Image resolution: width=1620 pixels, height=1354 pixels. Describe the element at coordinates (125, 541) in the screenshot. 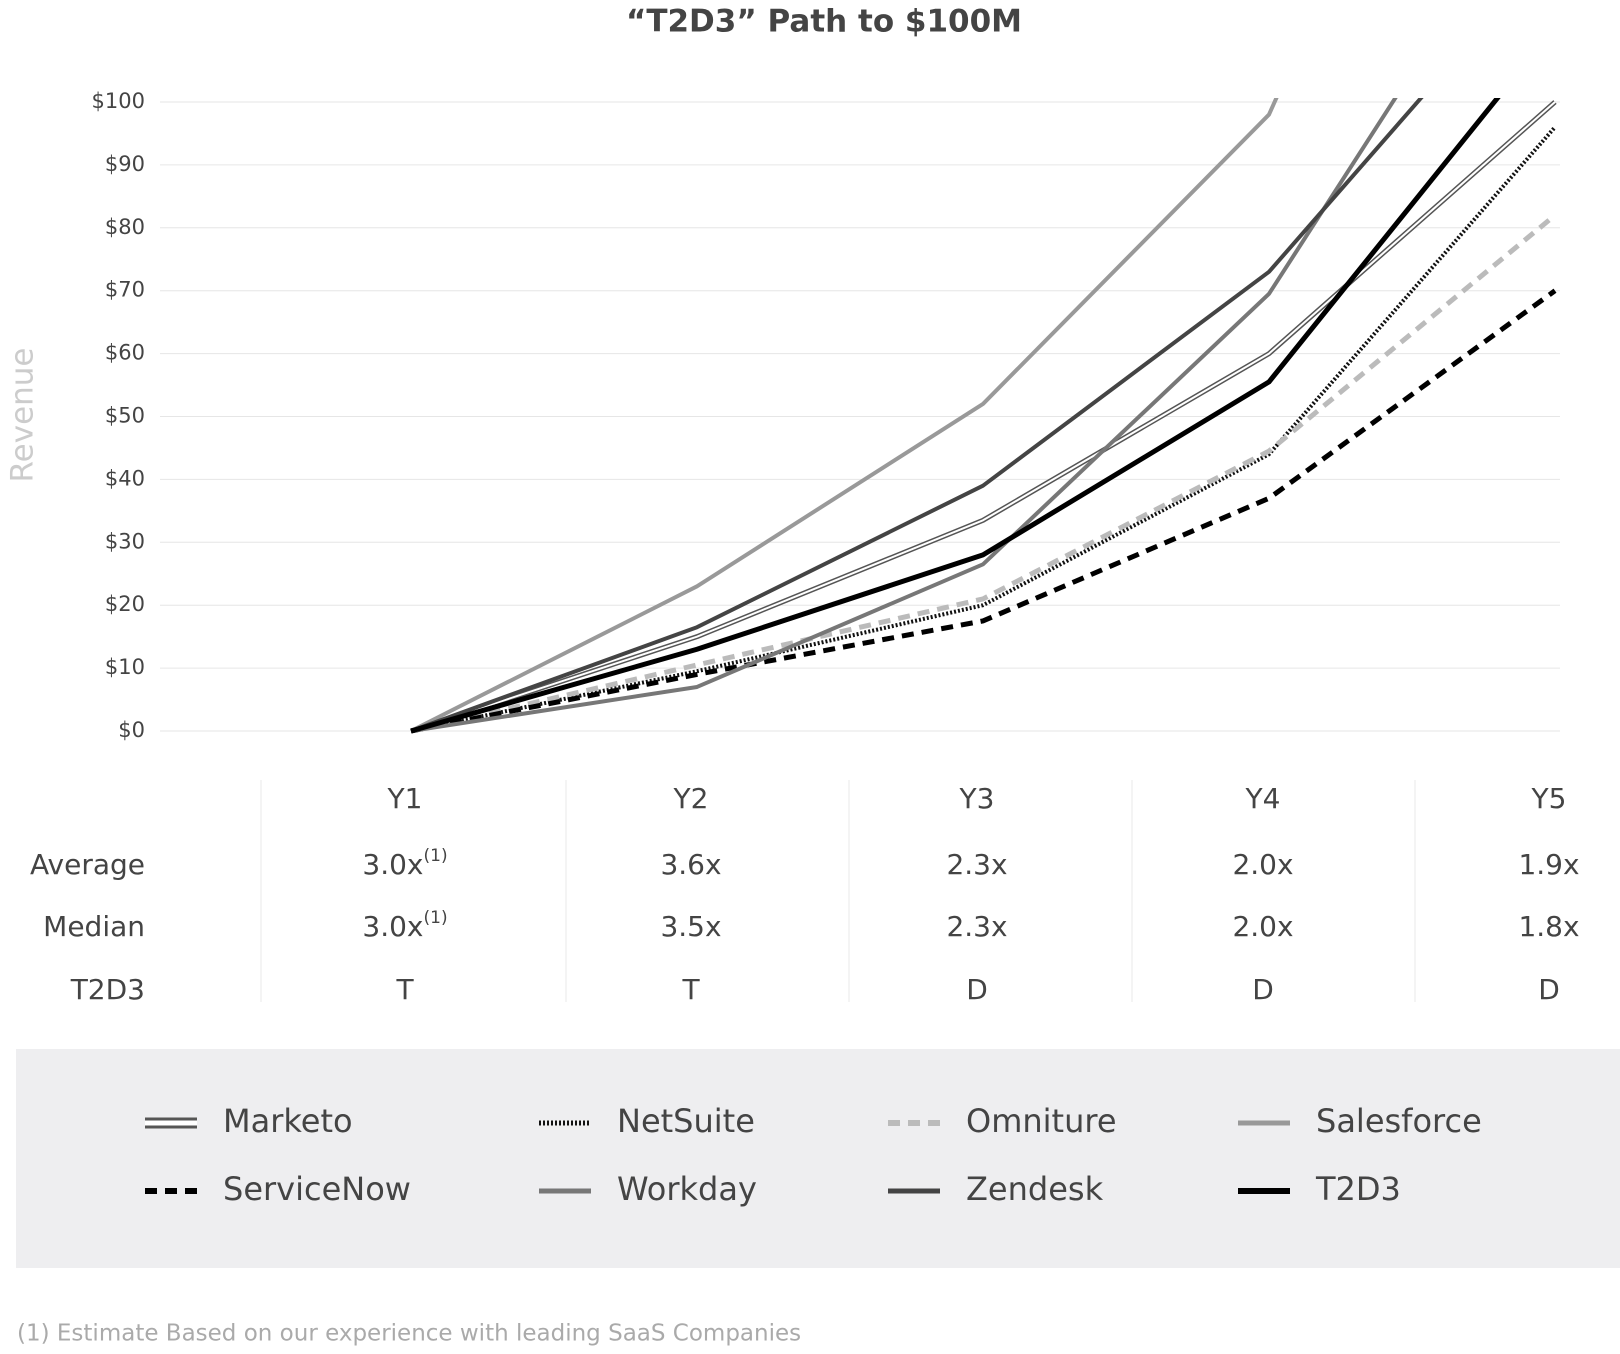

I see `y-tick-label: $30` at that location.